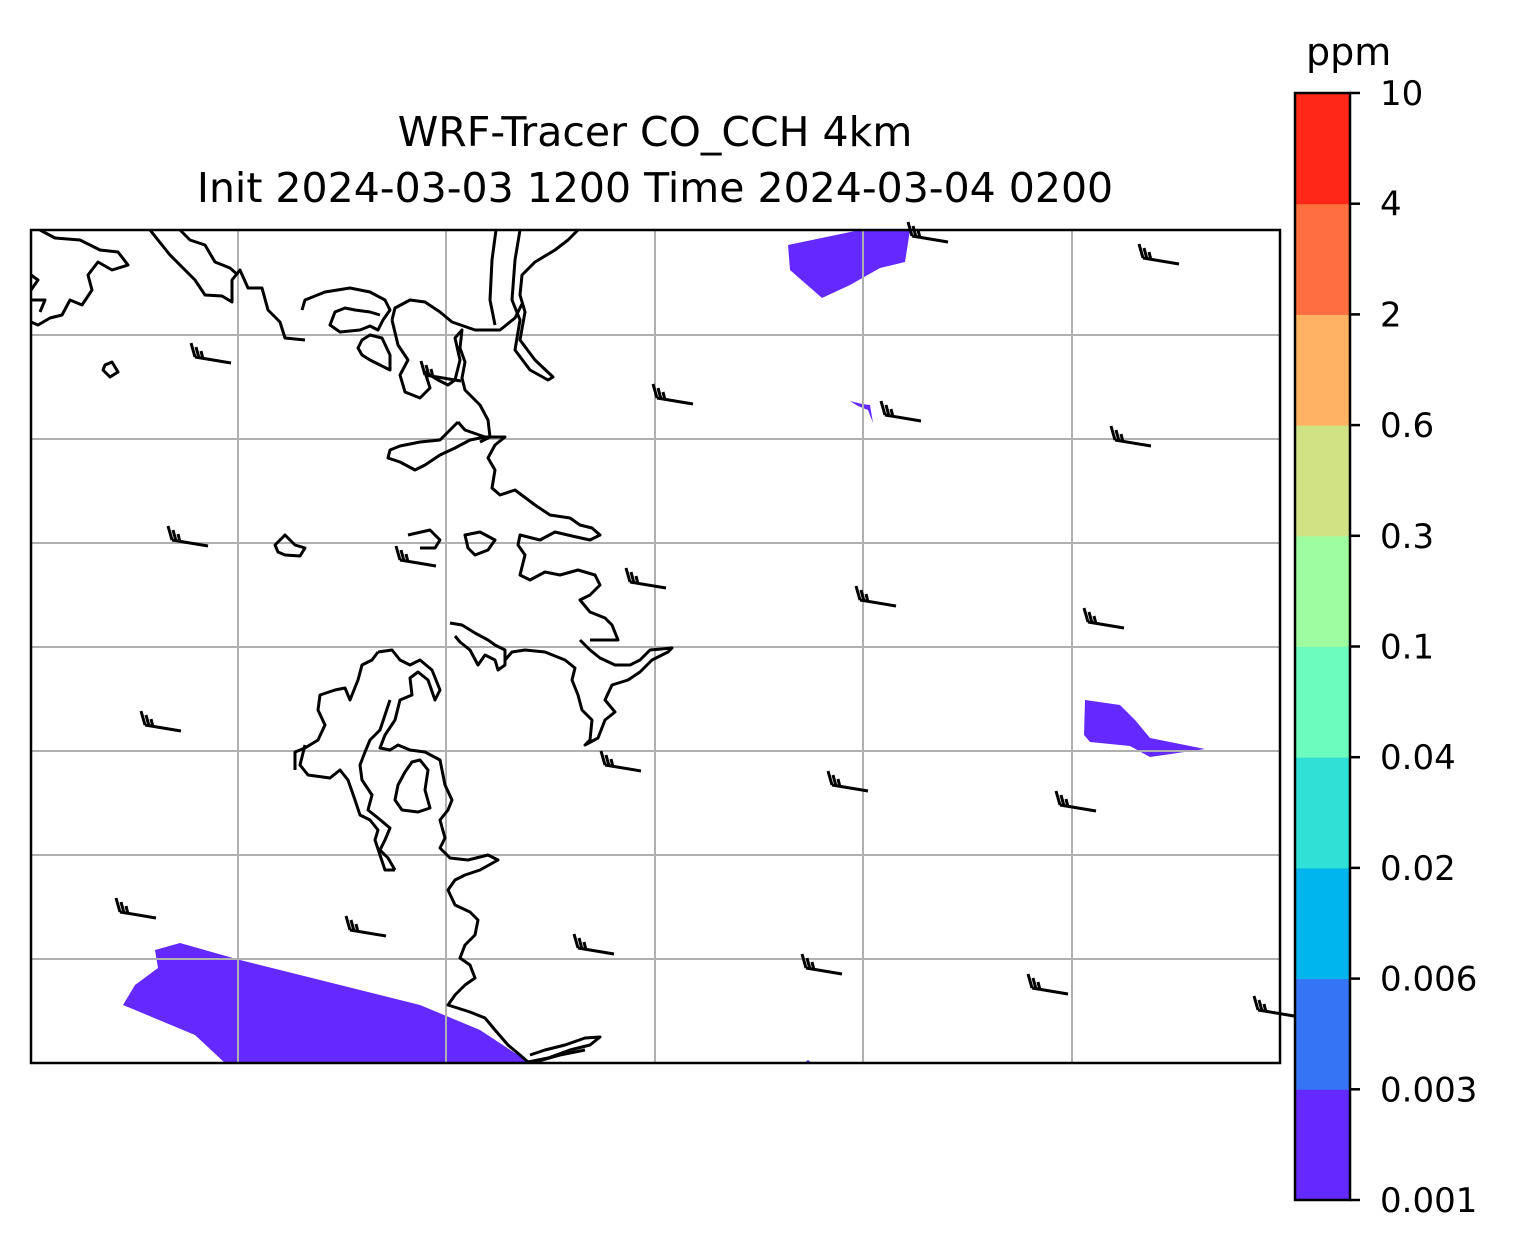  I want to click on colorbar-tick-label: 0.003, so click(1428, 1090).